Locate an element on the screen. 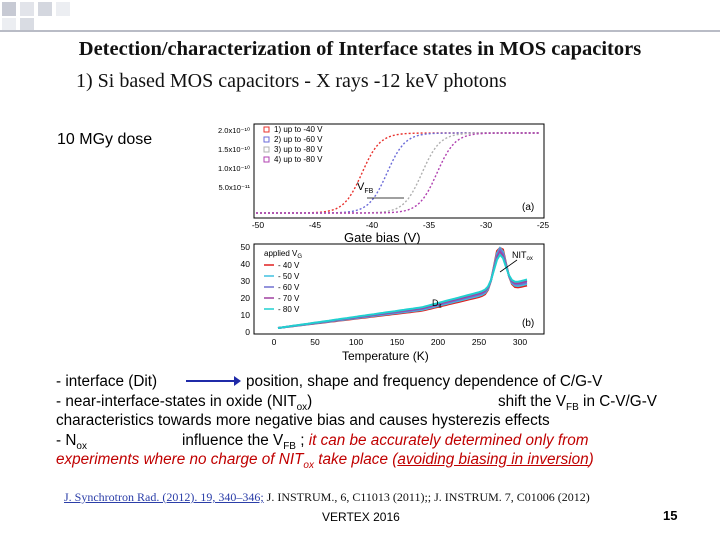 Image resolution: width=720 pixels, height=540 pixels. b-x-tick: 0 is located at coordinates (274, 342).